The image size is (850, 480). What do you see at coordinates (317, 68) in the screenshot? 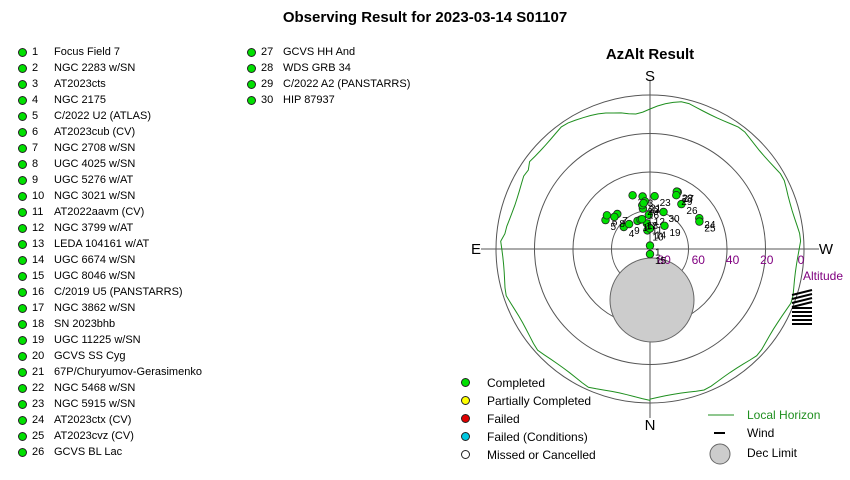
I see `target-name: WDS GRB 34` at bounding box center [317, 68].